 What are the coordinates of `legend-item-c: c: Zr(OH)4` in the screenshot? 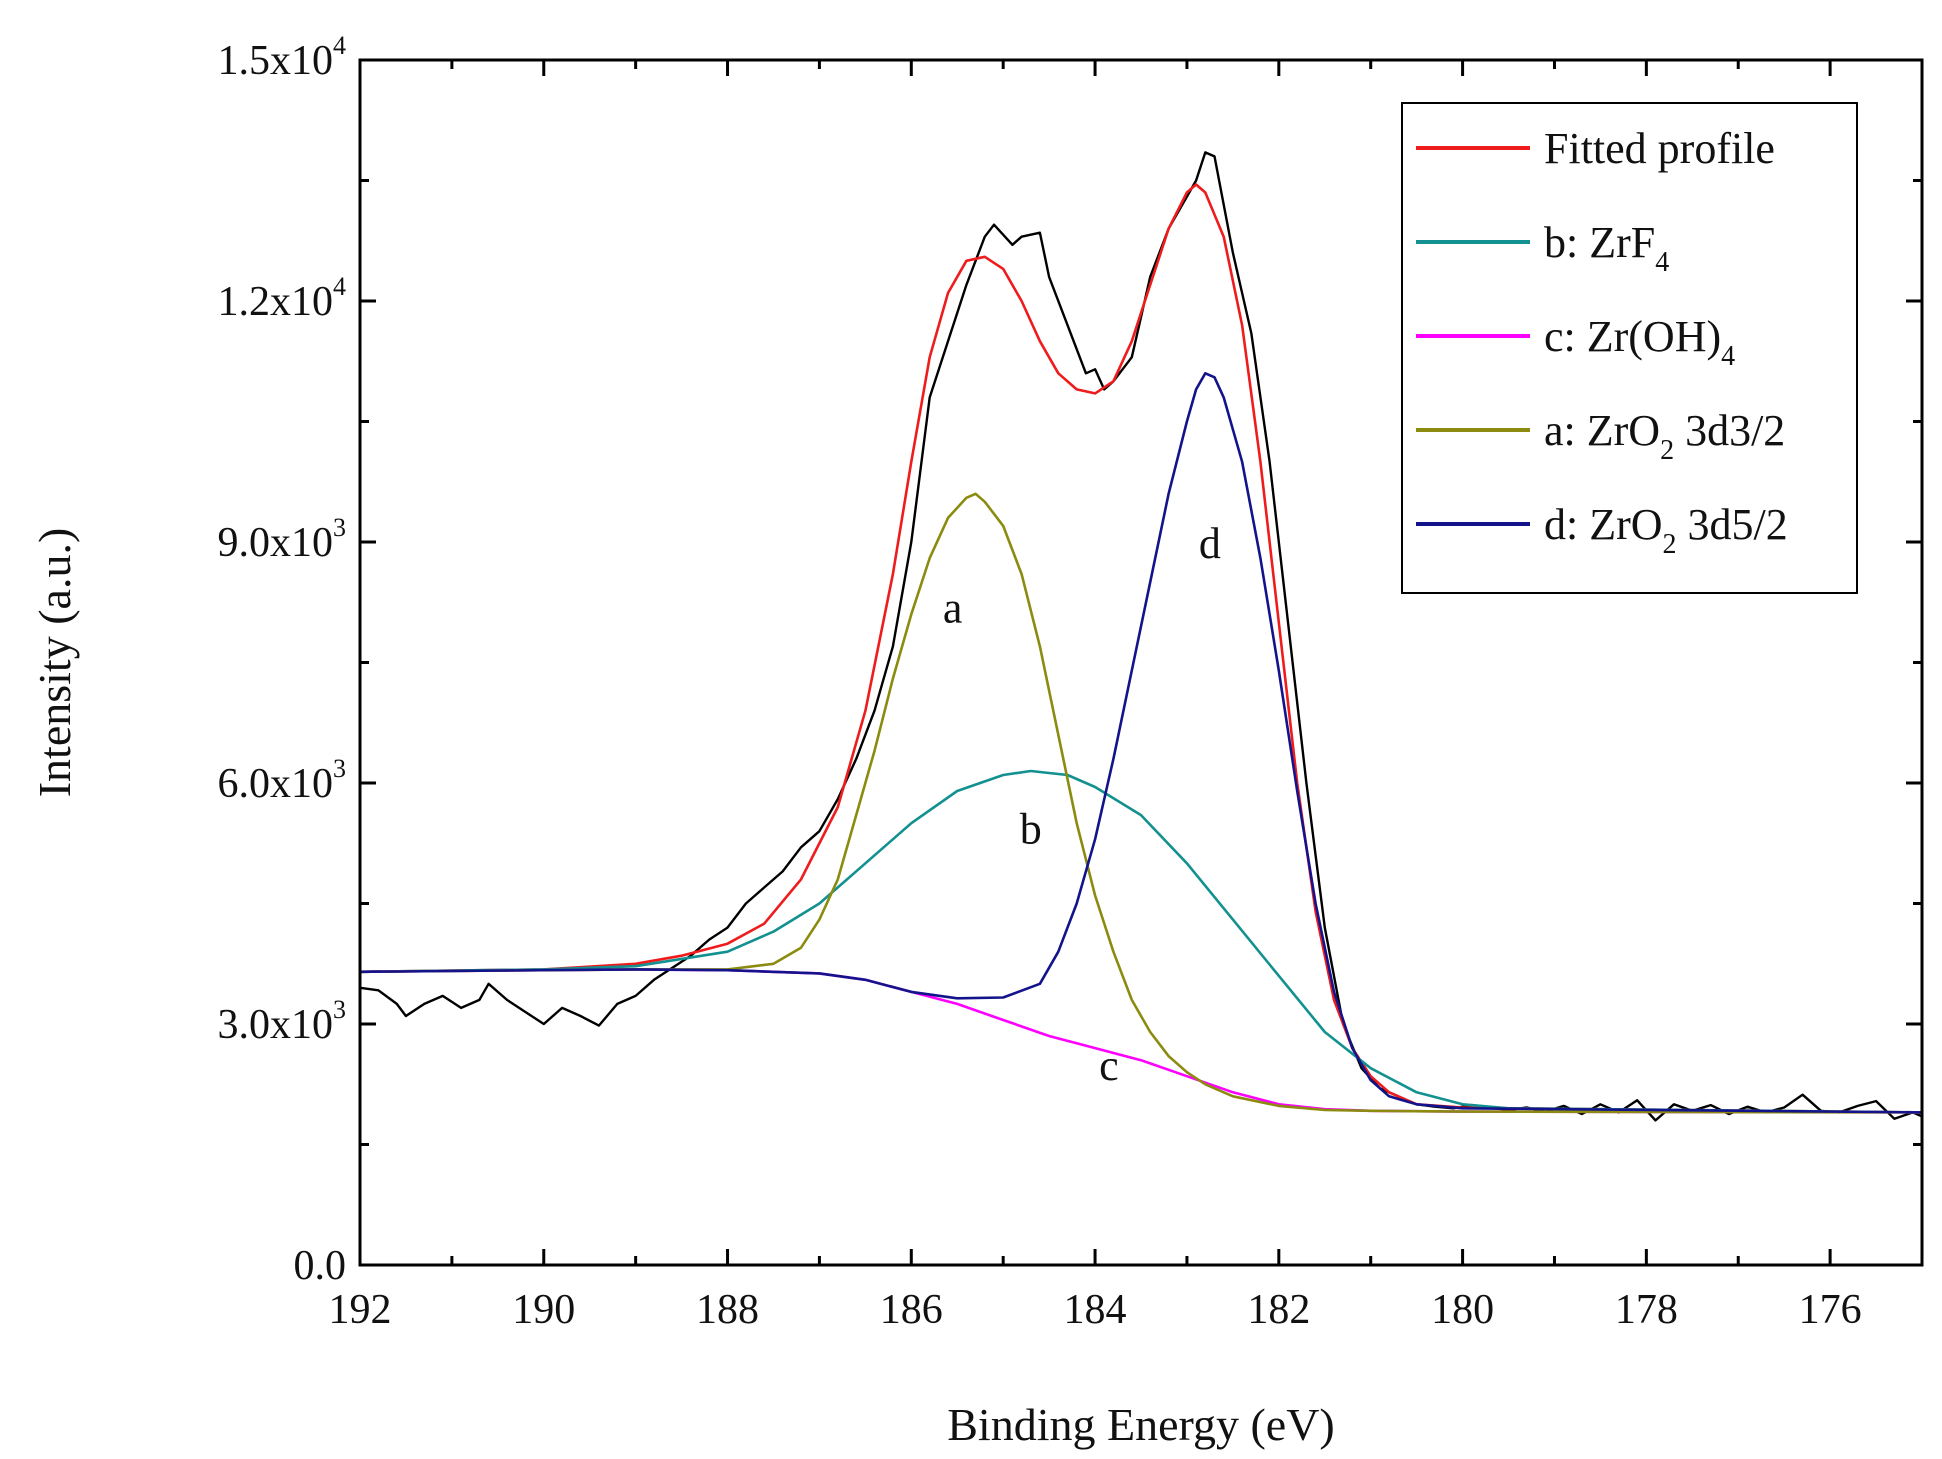 It's located at (1575, 342).